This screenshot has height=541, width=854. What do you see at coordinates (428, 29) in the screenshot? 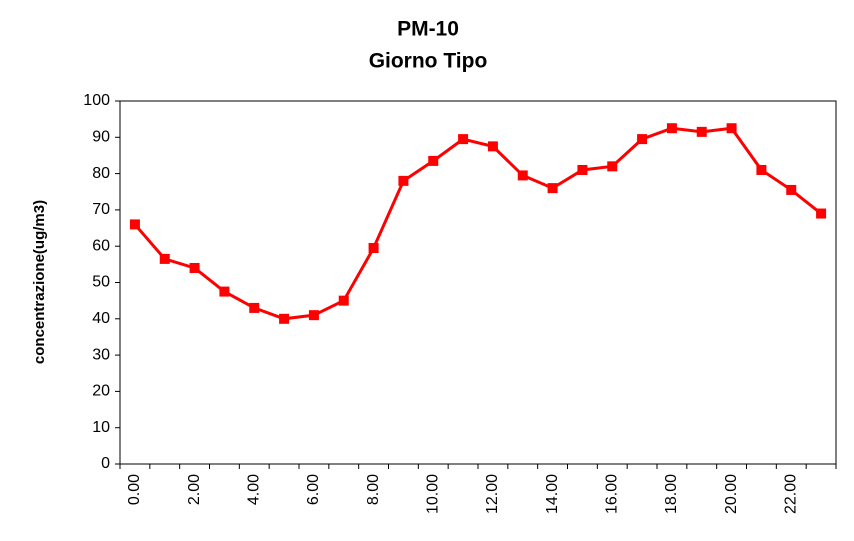
I see `chart-title: PM-10` at bounding box center [428, 29].